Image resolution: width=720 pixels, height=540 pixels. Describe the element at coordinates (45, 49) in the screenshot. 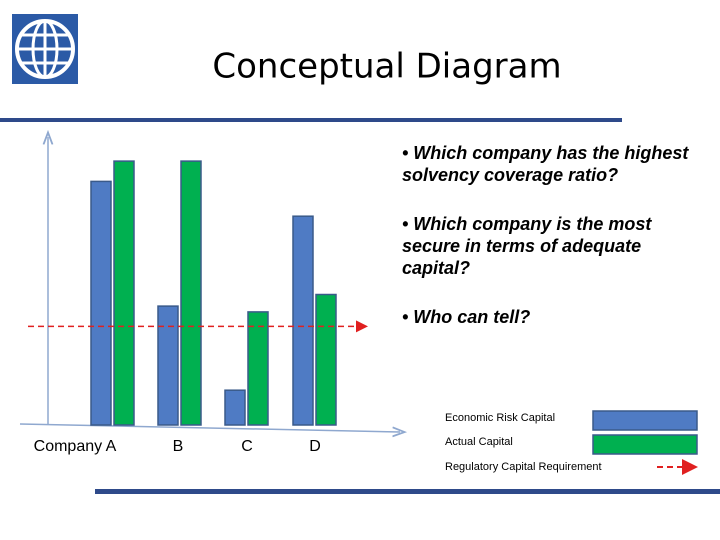

I see `logo` at that location.